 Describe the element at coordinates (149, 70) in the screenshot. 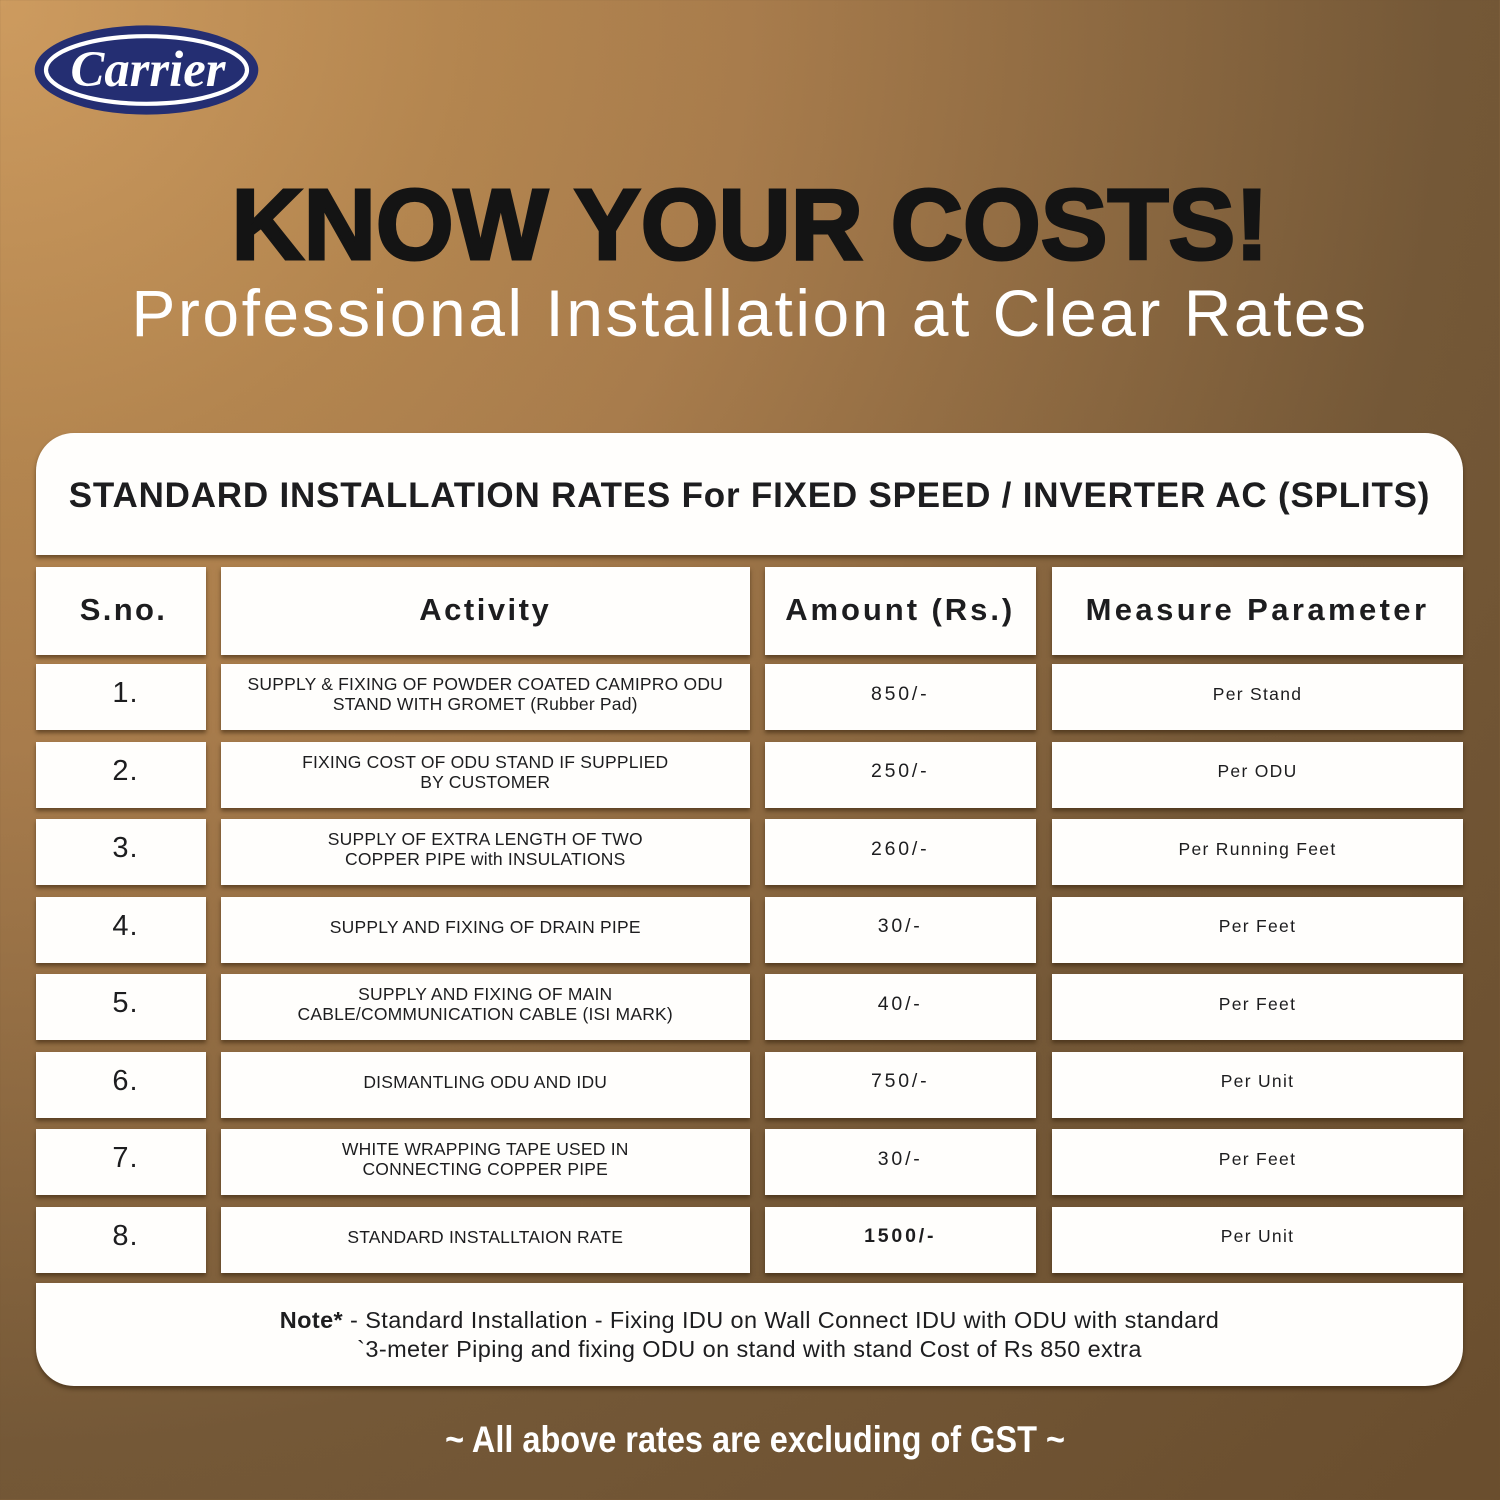

I see `svg-text: Carrier` at that location.